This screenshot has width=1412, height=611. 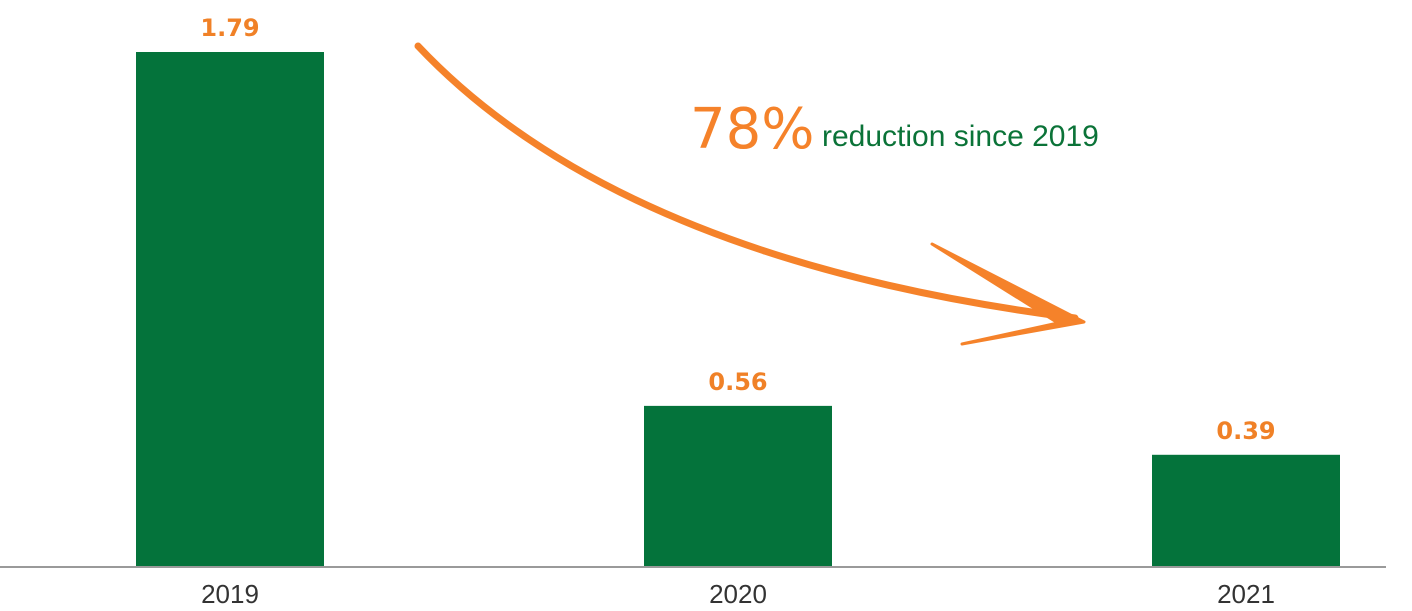 I want to click on x-tick-label-2020: 2020, so click(x=738, y=594).